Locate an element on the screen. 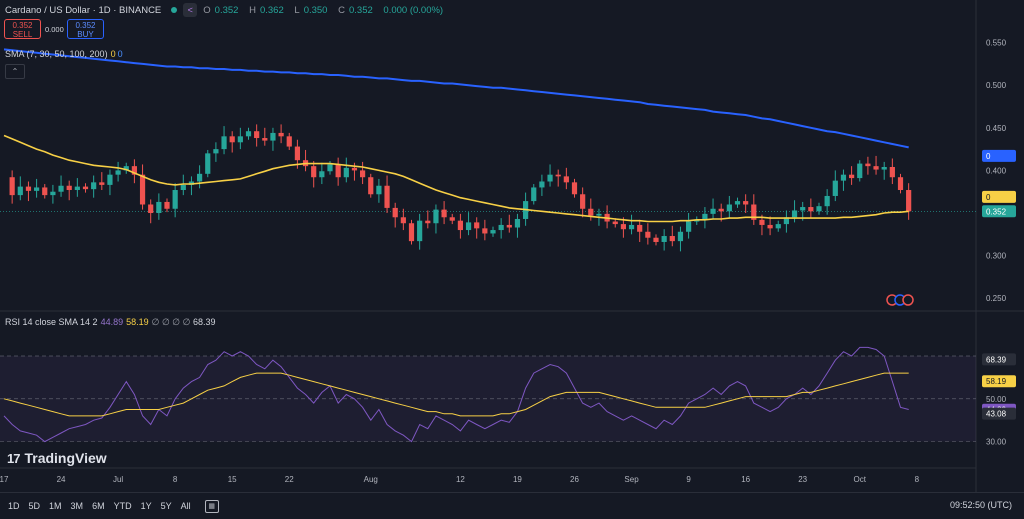  timeframe-1m: 1M is located at coordinates (55, 506).